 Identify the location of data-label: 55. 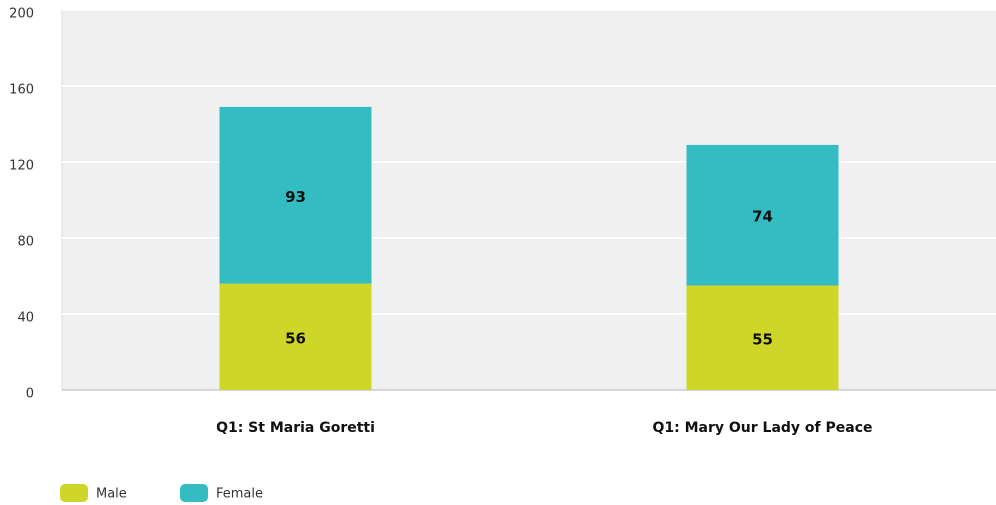
(762, 339).